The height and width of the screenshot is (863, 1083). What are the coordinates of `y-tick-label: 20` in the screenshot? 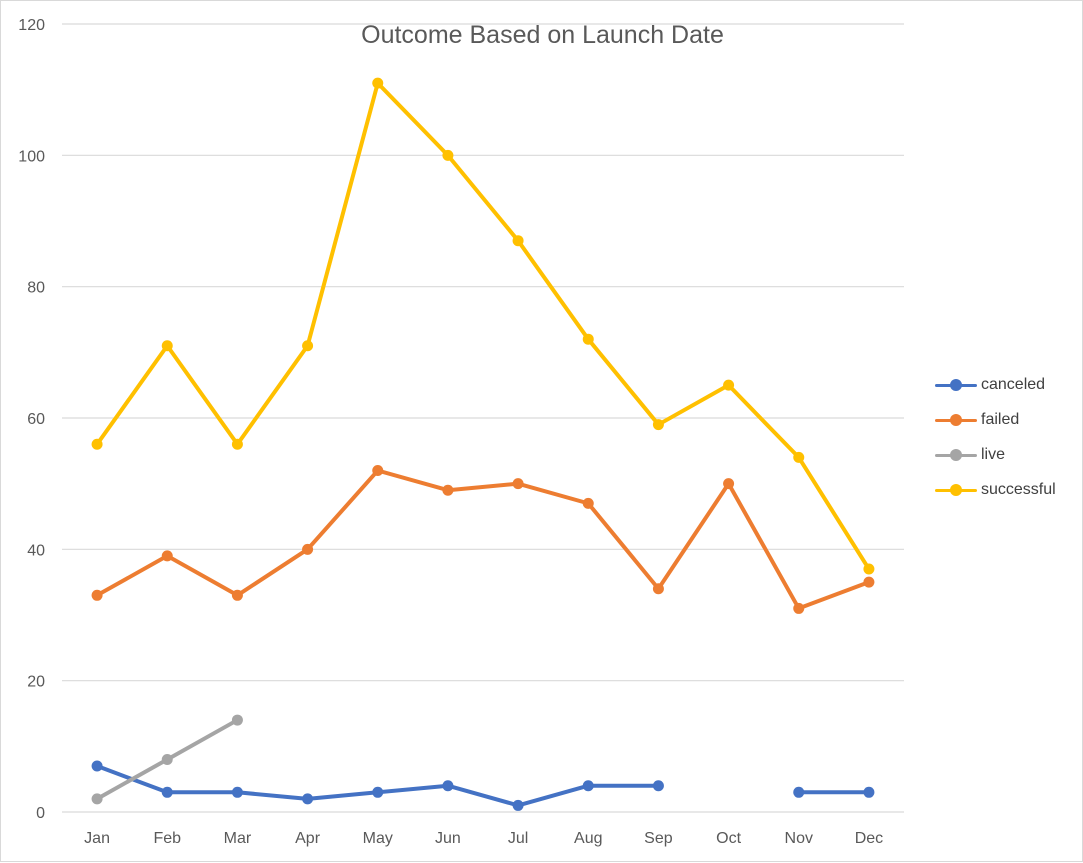 It's located at (36, 682).